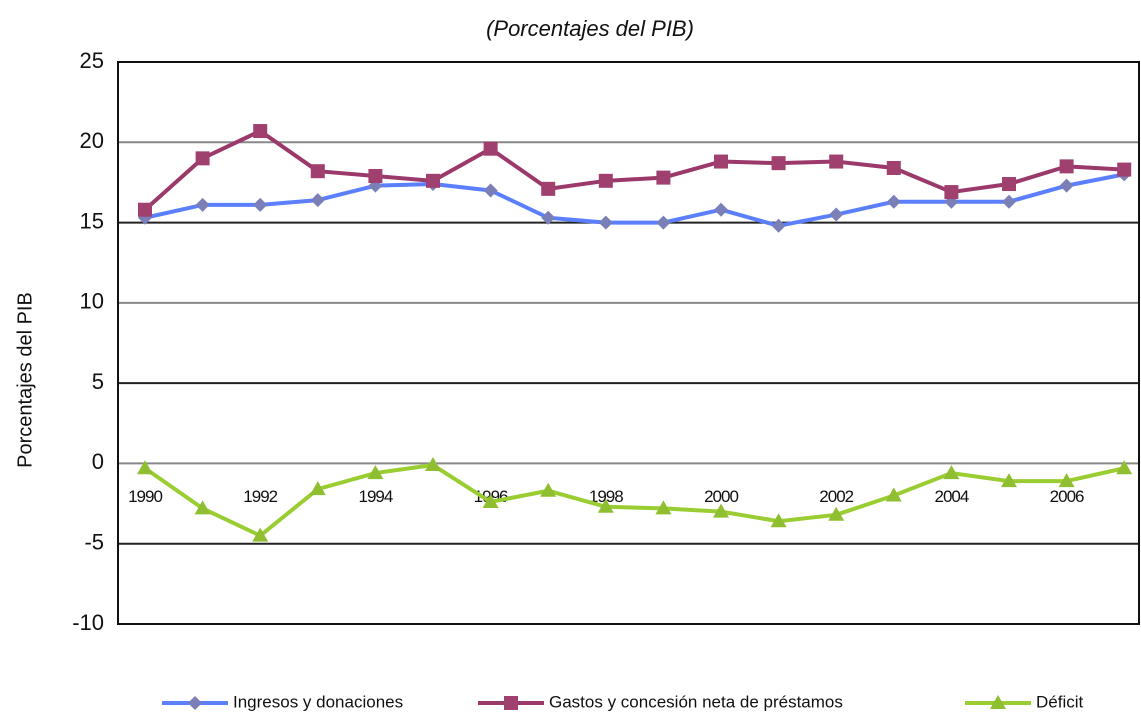 Image resolution: width=1141 pixels, height=715 pixels. Describe the element at coordinates (92, 220) in the screenshot. I see `y-tick-label: 15` at that location.